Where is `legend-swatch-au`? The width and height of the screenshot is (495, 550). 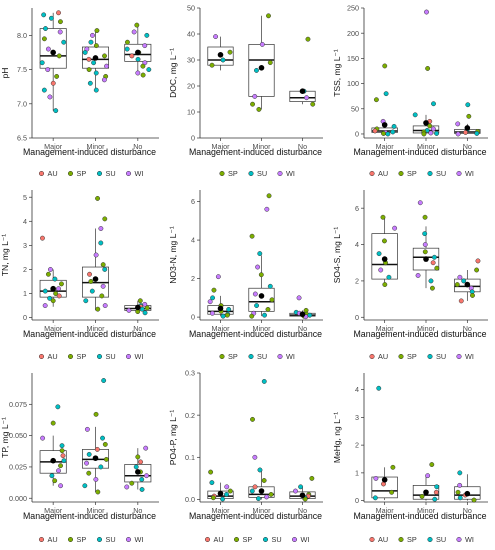 legend-swatch-au is located at coordinates (372, 173).